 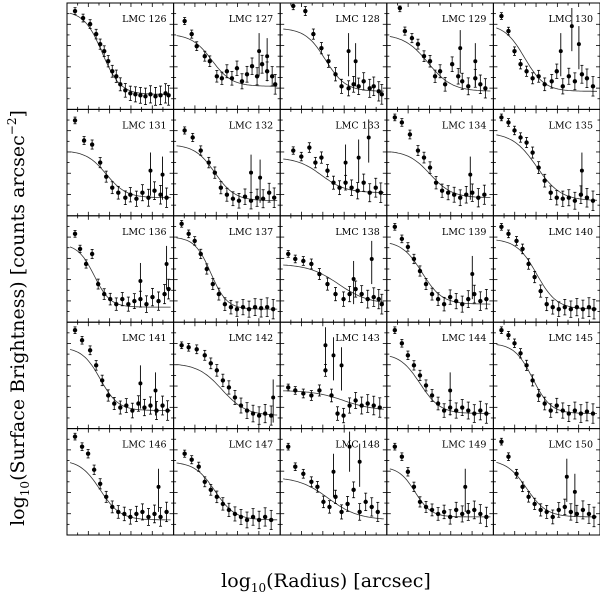 I want to click on panel-label: LMC 142, so click(x=251, y=338).